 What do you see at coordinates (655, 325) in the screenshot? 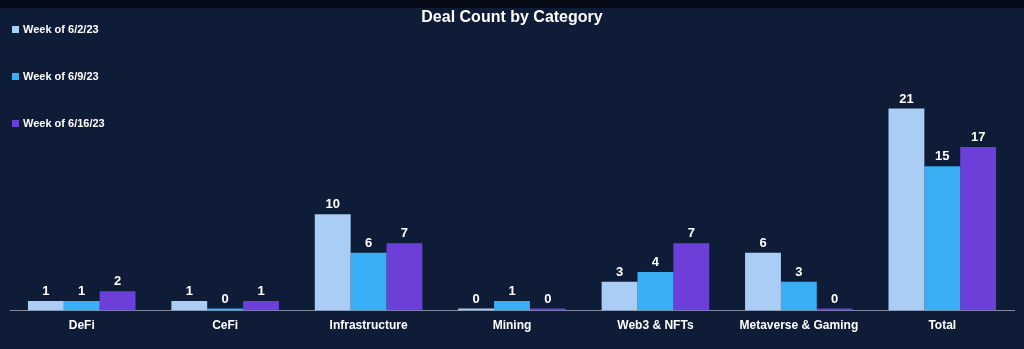
I see `x-tick-label: Web3 & NFTs` at bounding box center [655, 325].